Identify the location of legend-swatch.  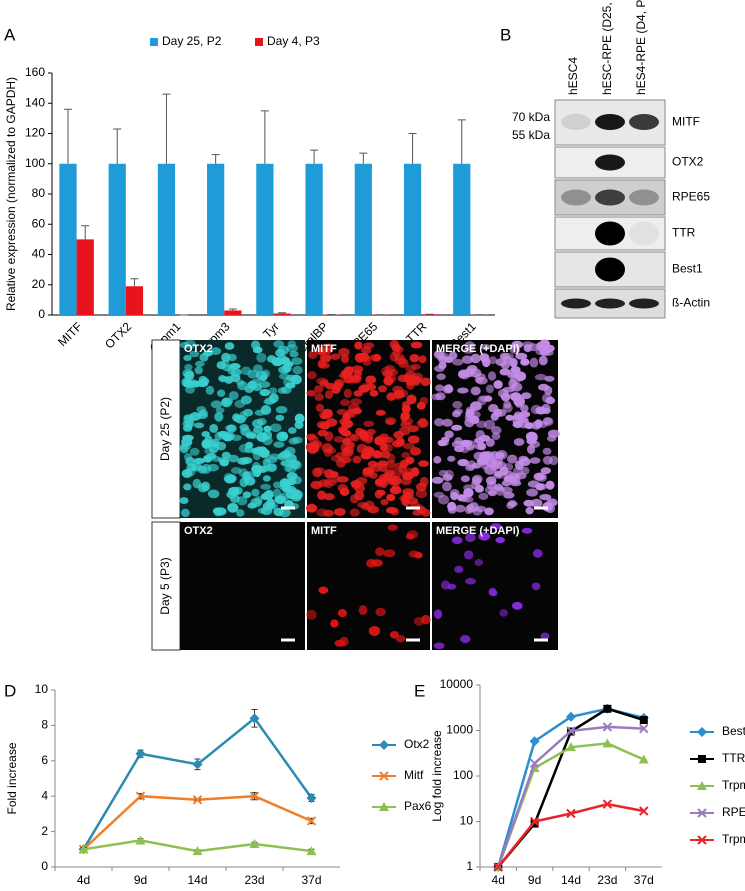
(154, 42).